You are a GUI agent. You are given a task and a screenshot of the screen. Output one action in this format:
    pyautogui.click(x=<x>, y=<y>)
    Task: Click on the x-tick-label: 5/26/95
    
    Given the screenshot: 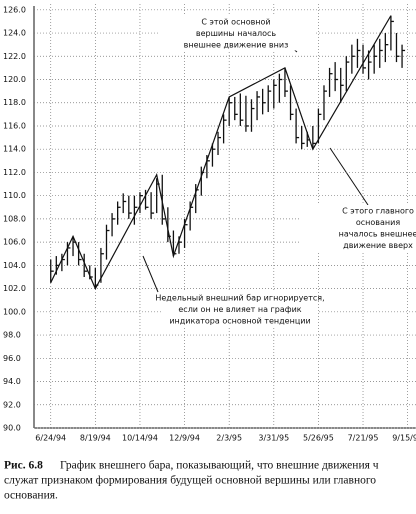 What is the action you would take?
    pyautogui.click(x=318, y=438)
    